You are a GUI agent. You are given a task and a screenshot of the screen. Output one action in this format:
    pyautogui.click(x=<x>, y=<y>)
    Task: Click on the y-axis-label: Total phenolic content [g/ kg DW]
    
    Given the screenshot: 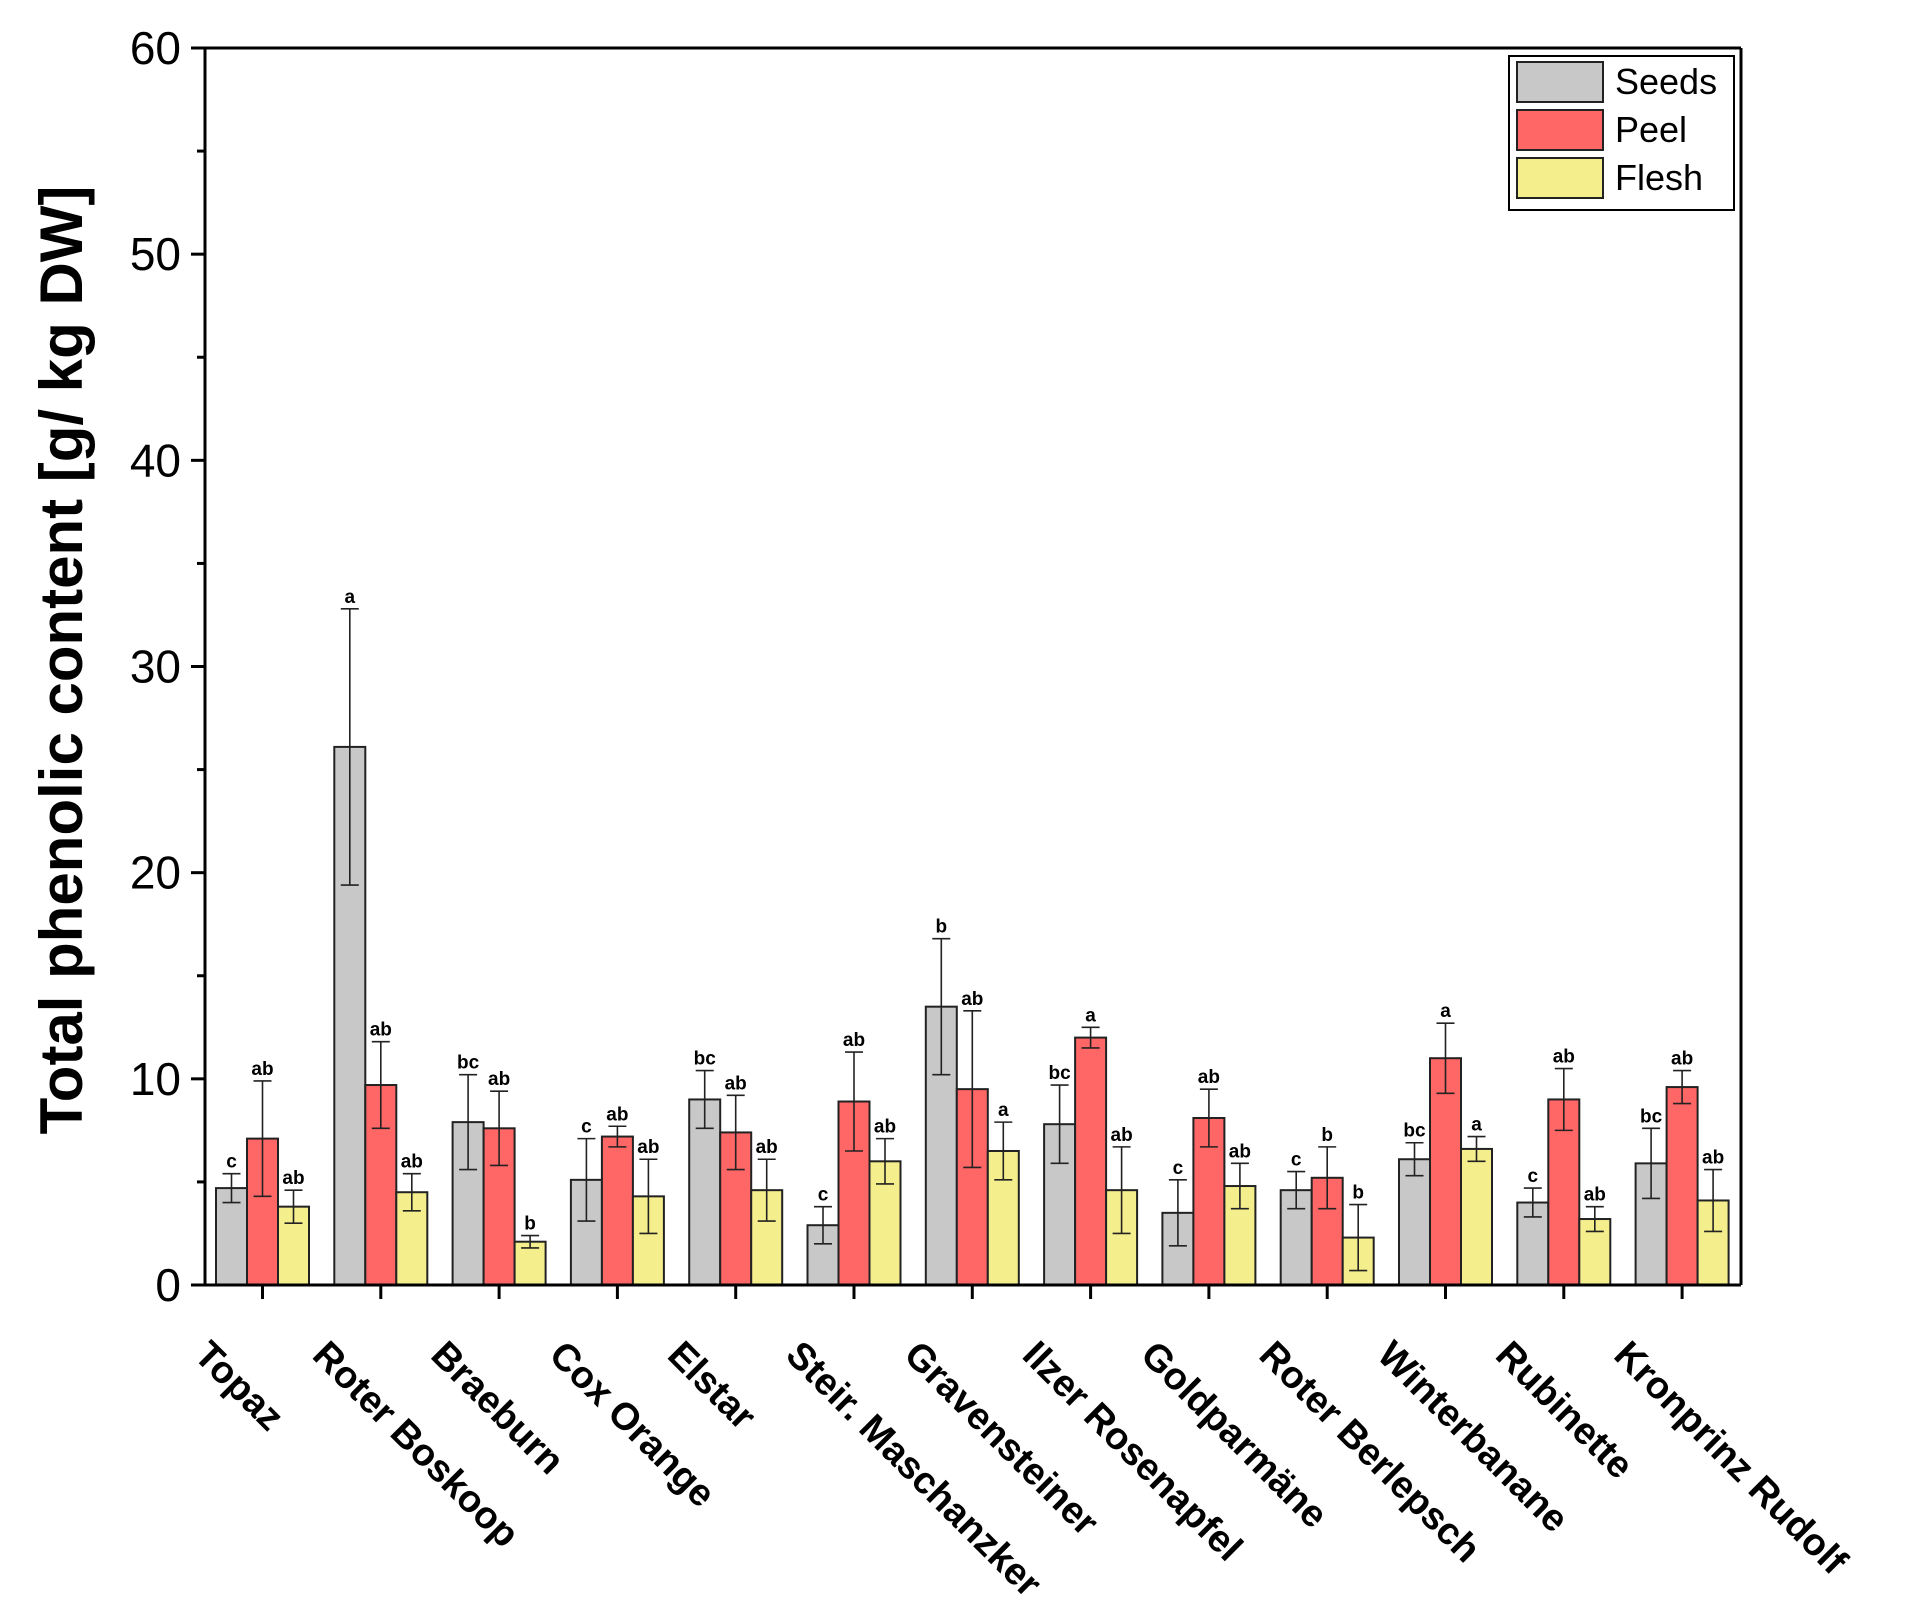 What is the action you would take?
    pyautogui.click(x=61, y=660)
    